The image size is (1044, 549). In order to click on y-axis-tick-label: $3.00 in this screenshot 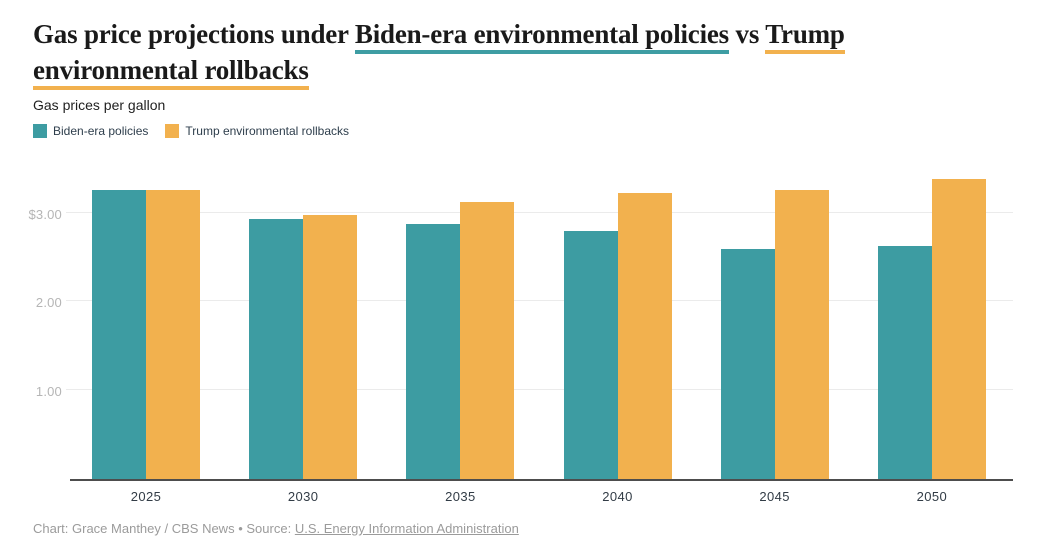, I will do `click(45, 214)`.